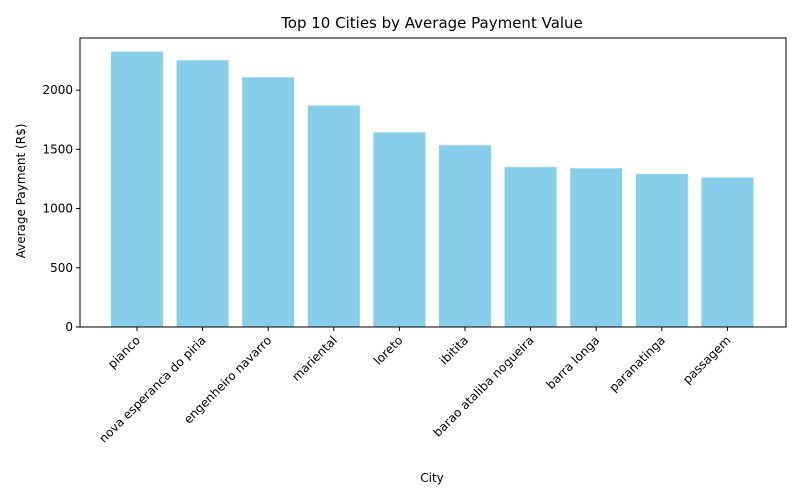  What do you see at coordinates (21, 191) in the screenshot?
I see `y-axis-label: Average Payment (R$)` at bounding box center [21, 191].